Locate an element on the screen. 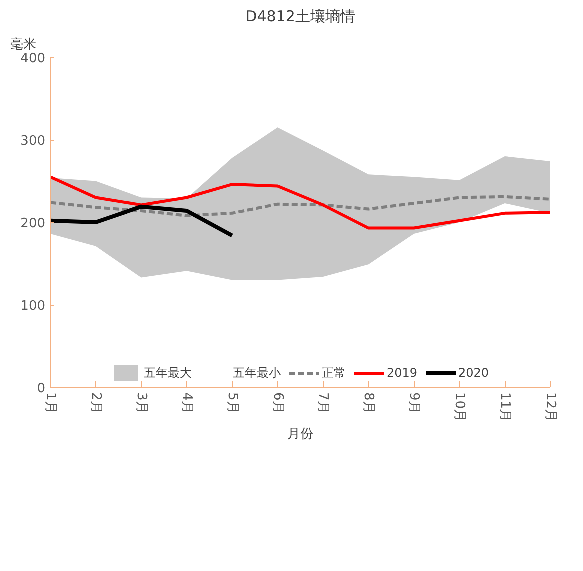 The height and width of the screenshot is (571, 583). x-tick-label: 3月 is located at coordinates (141, 403).